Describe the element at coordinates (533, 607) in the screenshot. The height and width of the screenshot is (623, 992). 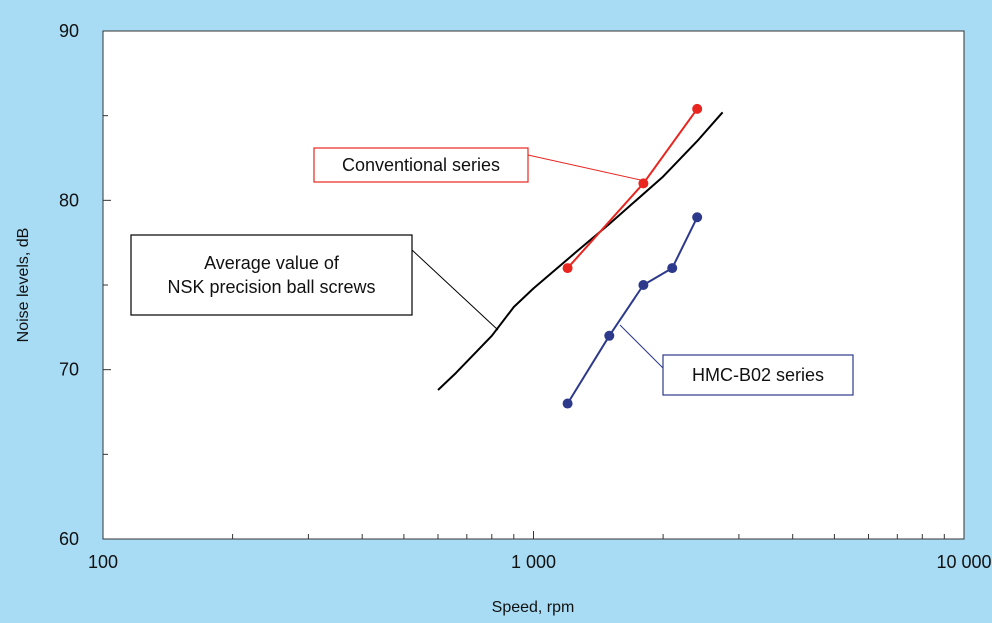
I see `x-axis-title: Speed, rpm` at that location.